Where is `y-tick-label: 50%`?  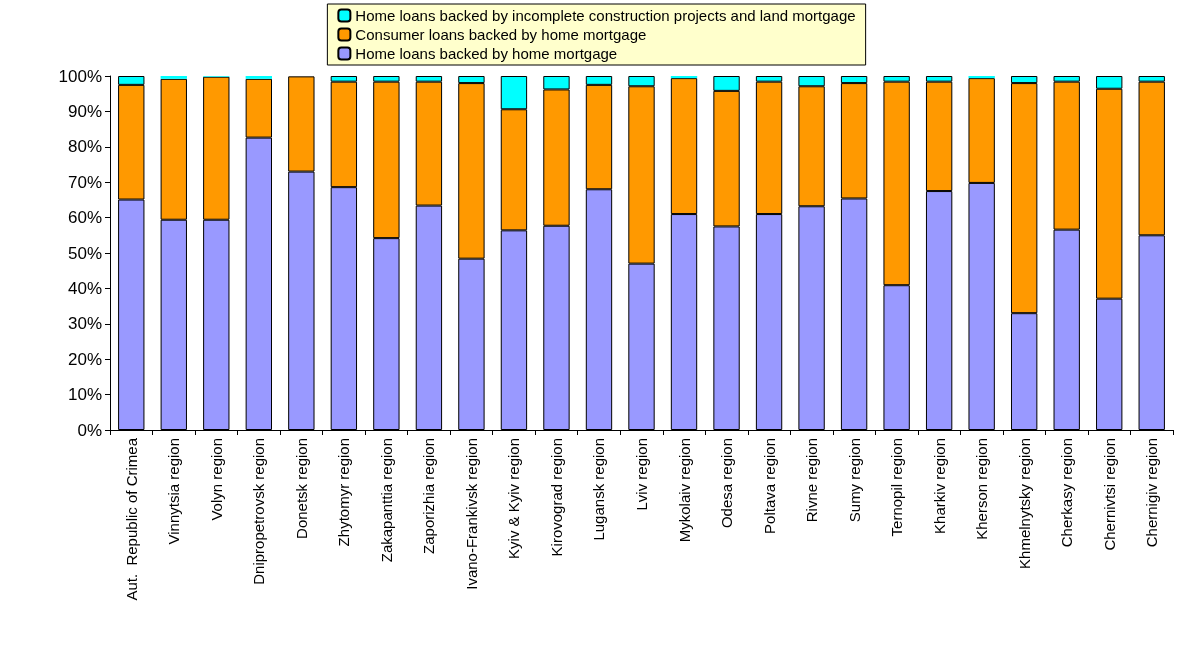 y-tick-label: 50% is located at coordinates (84, 253).